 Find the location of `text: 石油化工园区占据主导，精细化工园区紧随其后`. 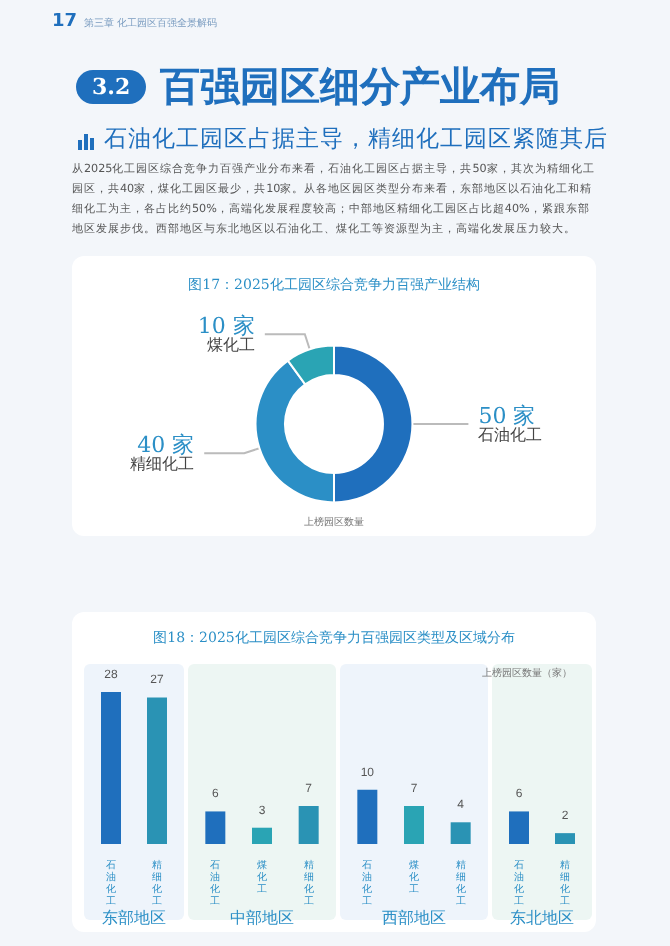

text: 石油化工园区占据主导，精细化工园区紧随其后 is located at coordinates (356, 139).